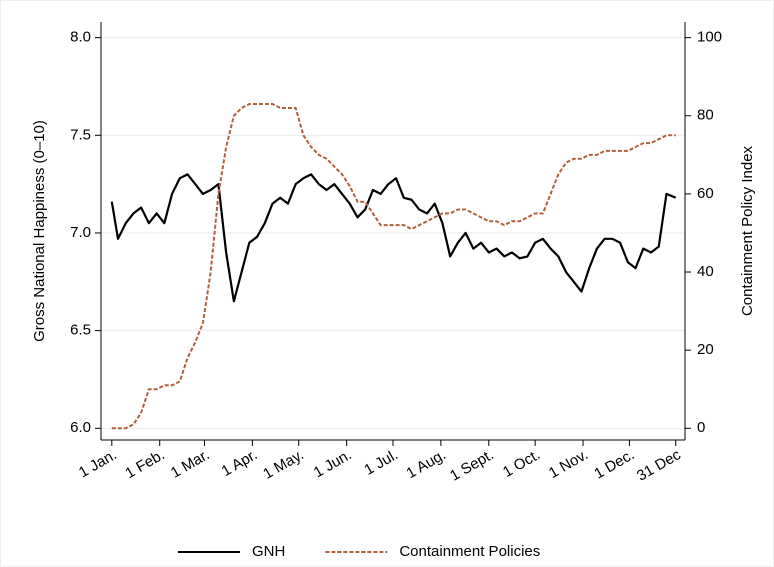  Describe the element at coordinates (469, 551) in the screenshot. I see `legend-label: Containment Policies` at that location.